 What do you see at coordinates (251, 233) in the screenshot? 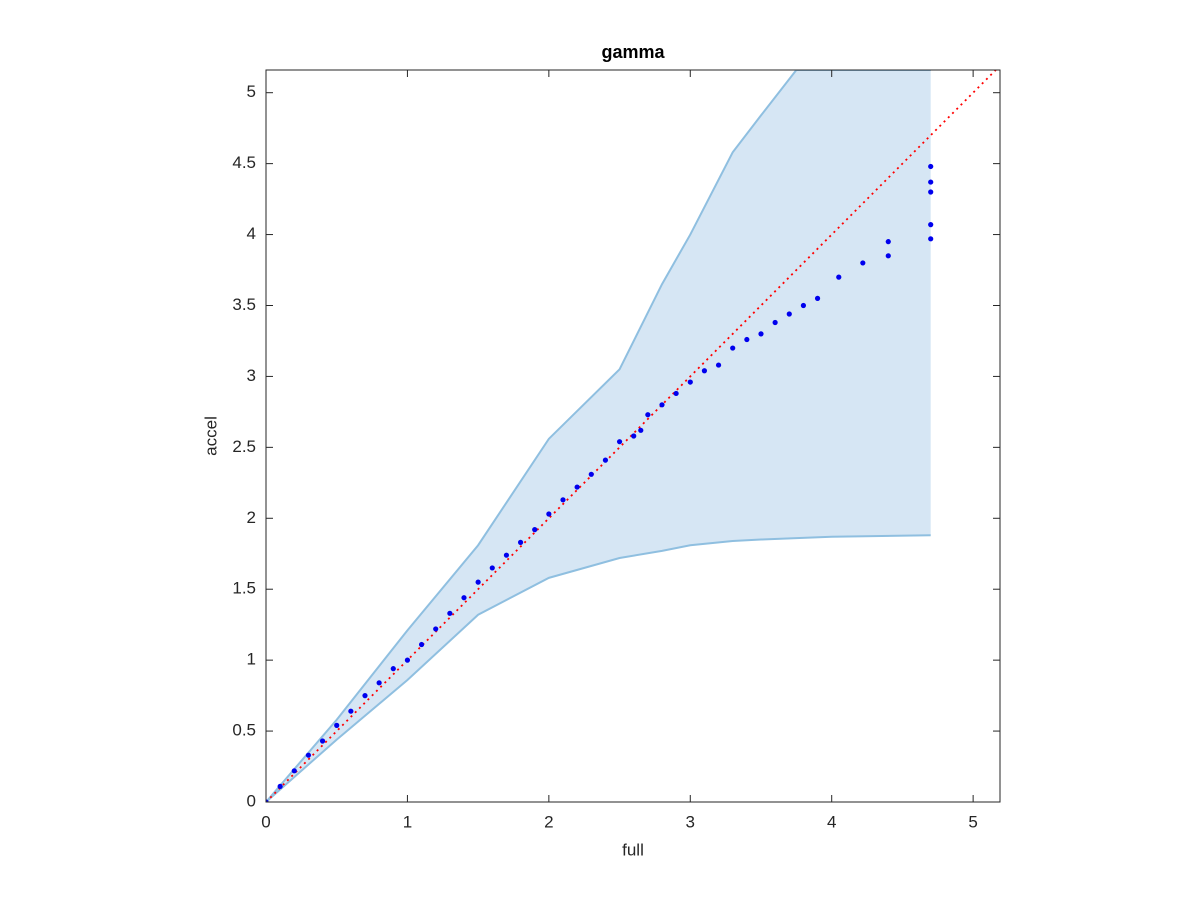
I see `y-tick-label: 4` at bounding box center [251, 233].